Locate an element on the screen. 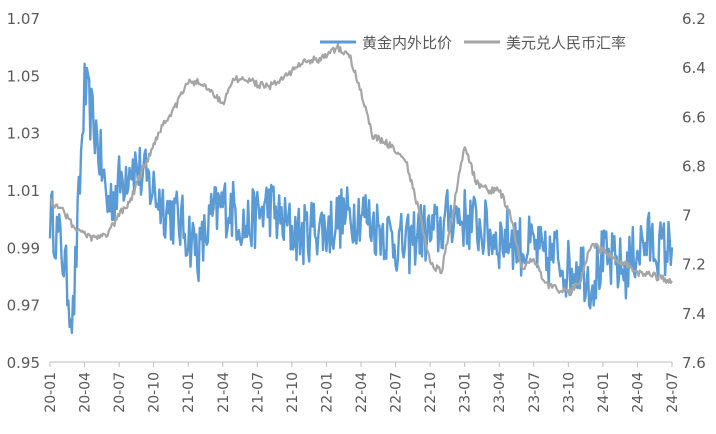  x-tick-label: 22-04 is located at coordinates (362, 392).